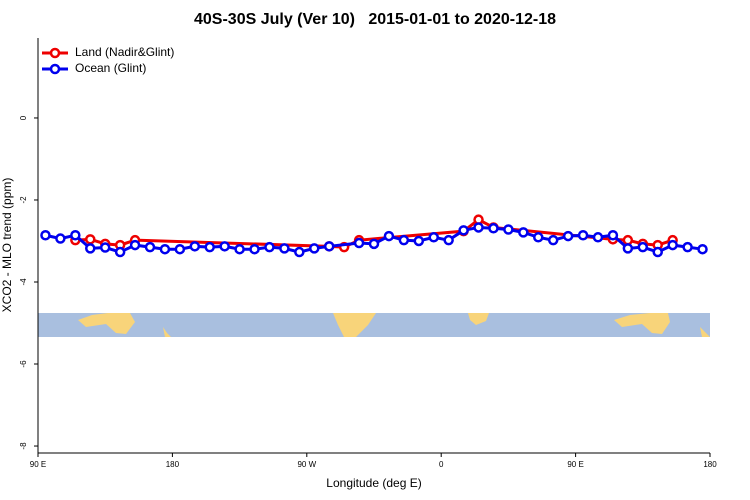 Image resolution: width=750 pixels, height=500 pixels. Describe the element at coordinates (7, 245) in the screenshot. I see `y-axis-label: XCO2 - MLO trend (ppm)` at that location.